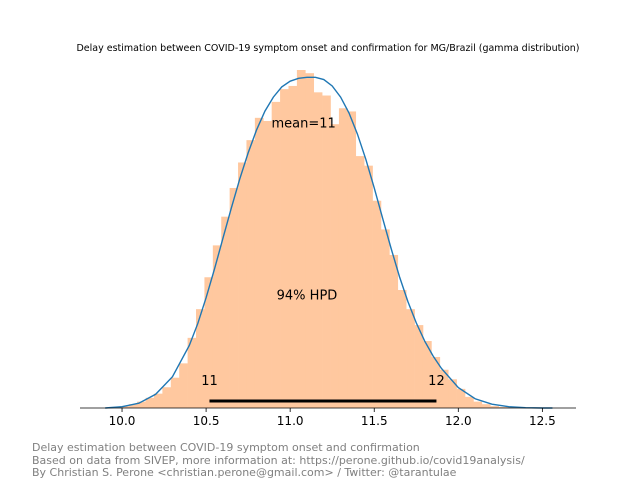 The height and width of the screenshot is (480, 640). What do you see at coordinates (206, 421) in the screenshot?
I see `x-tick-label: 10.5` at bounding box center [206, 421].